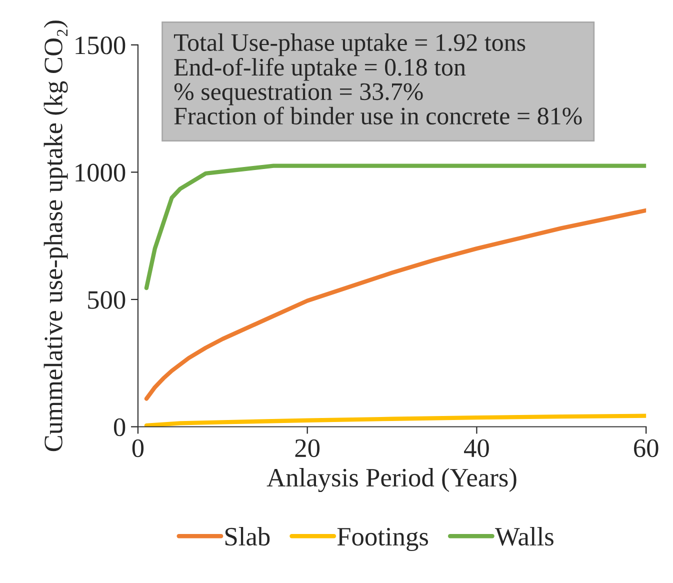  Describe the element at coordinates (395, 420) in the screenshot. I see `line-series` at that location.